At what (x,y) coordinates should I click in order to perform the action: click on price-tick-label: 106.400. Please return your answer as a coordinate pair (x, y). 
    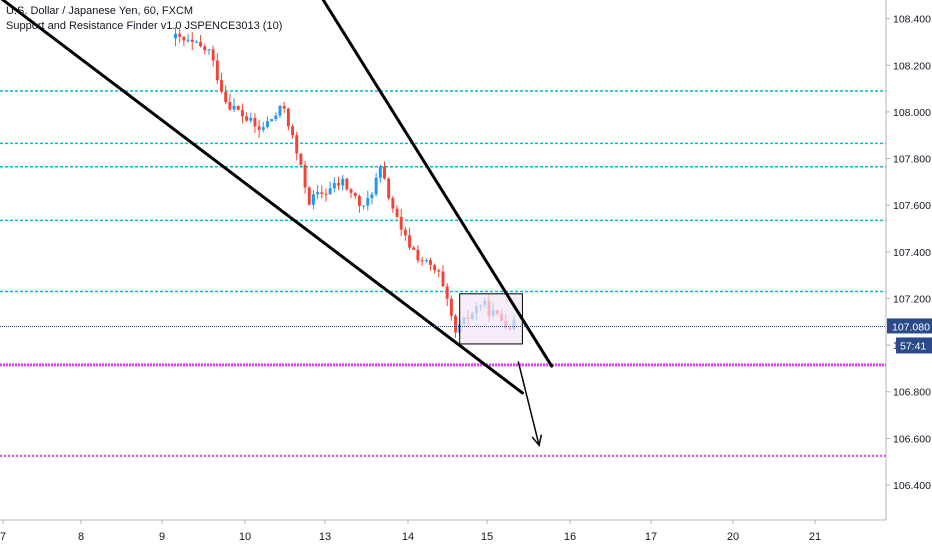
    Looking at the image, I should click on (912, 486).